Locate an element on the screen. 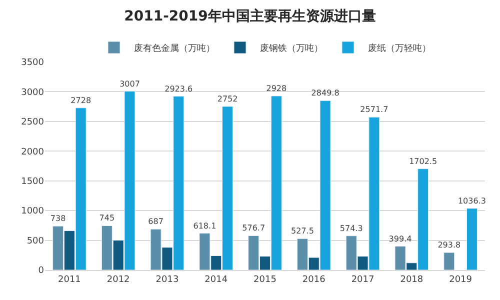  y-tick-label: 3500 is located at coordinates (32, 63).